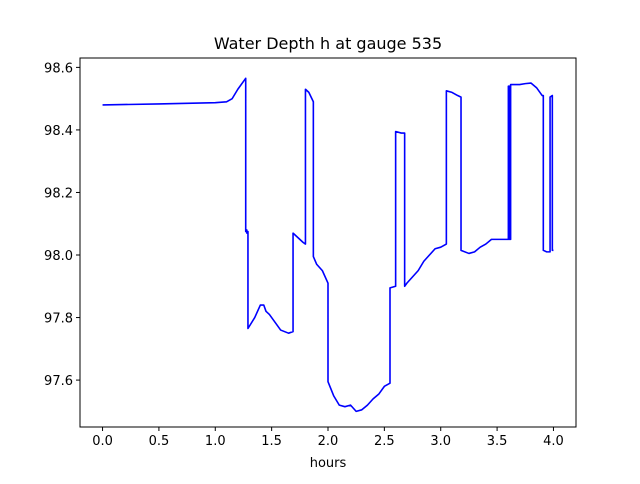 The height and width of the screenshot is (484, 640). What do you see at coordinates (58, 256) in the screenshot?
I see `y-tick-label: 98.0` at bounding box center [58, 256].